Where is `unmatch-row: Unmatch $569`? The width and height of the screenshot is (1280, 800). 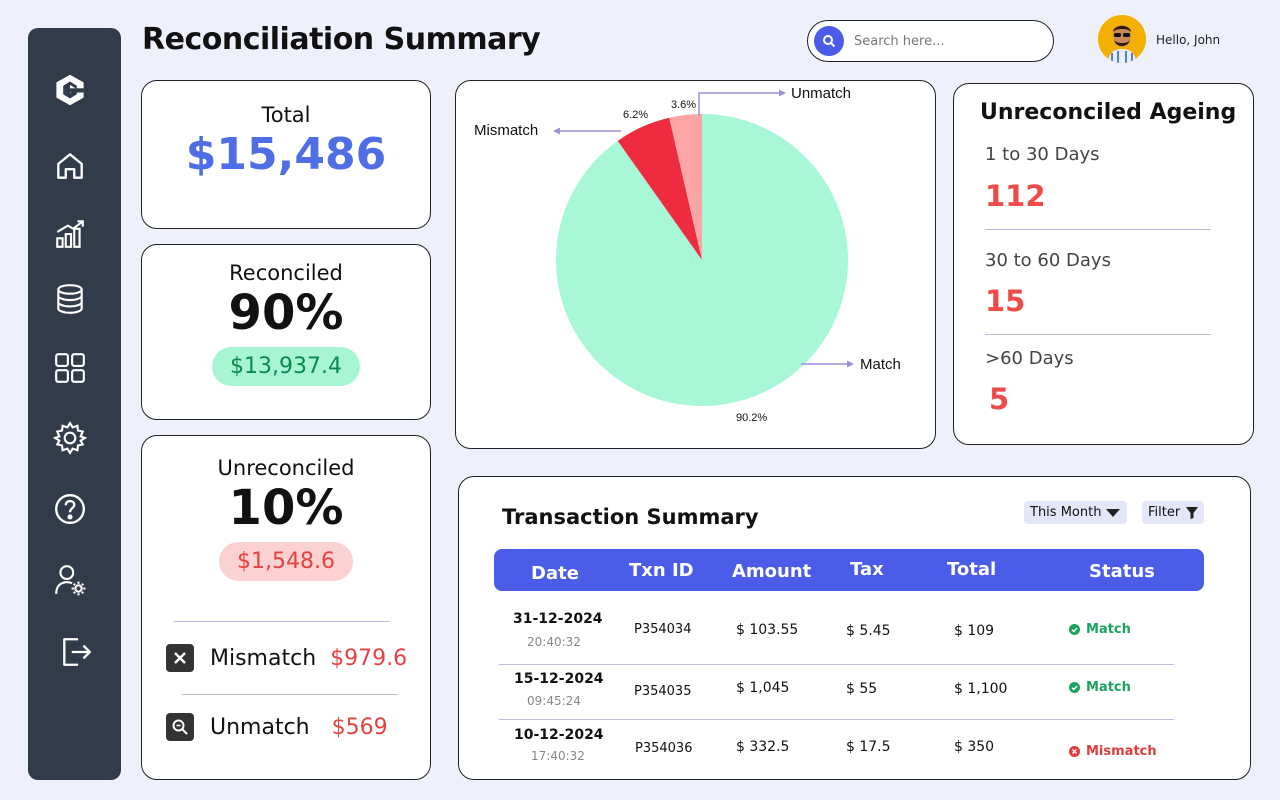
unmatch-row: Unmatch $569 is located at coordinates (296, 727).